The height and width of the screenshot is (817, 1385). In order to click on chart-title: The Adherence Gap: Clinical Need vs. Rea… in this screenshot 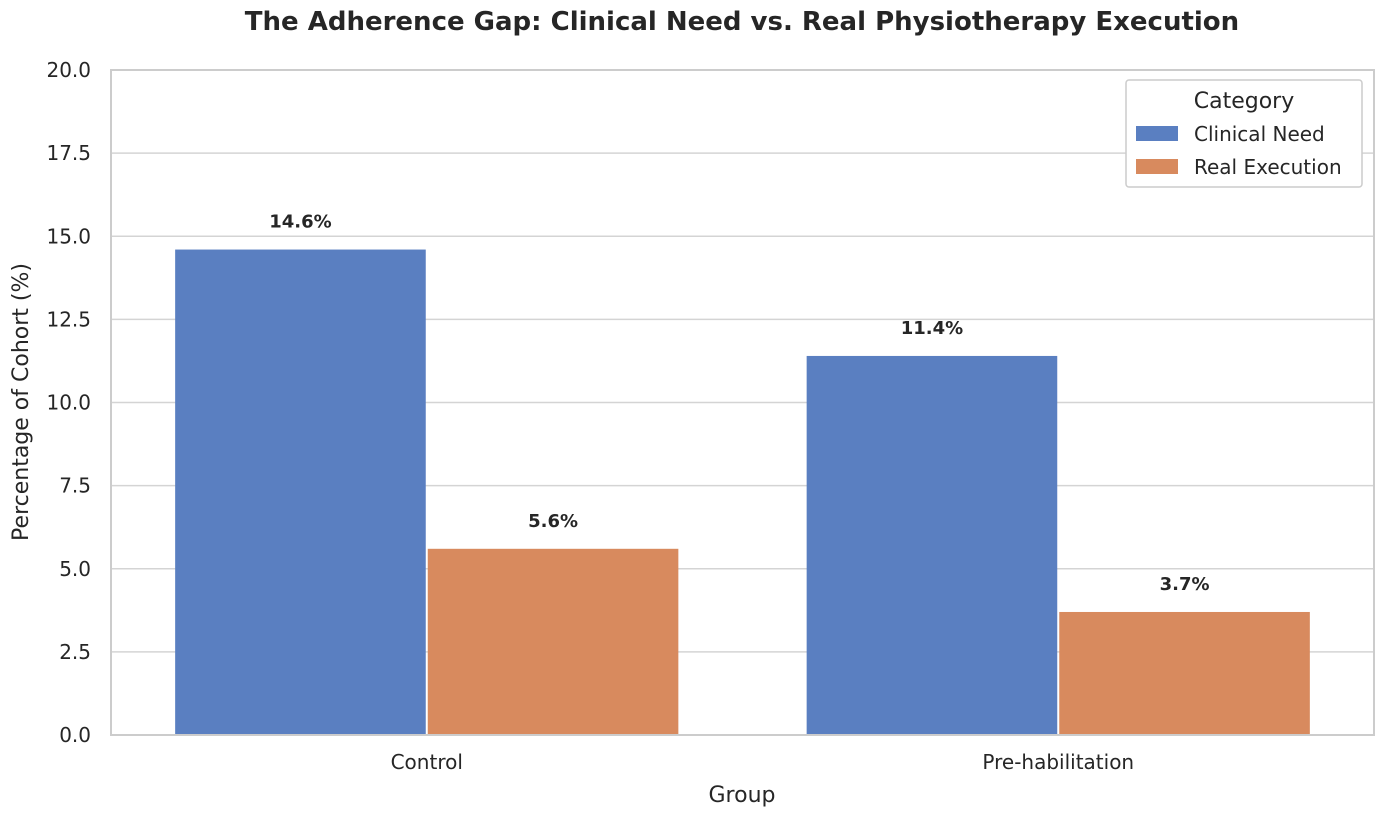, I will do `click(742, 22)`.